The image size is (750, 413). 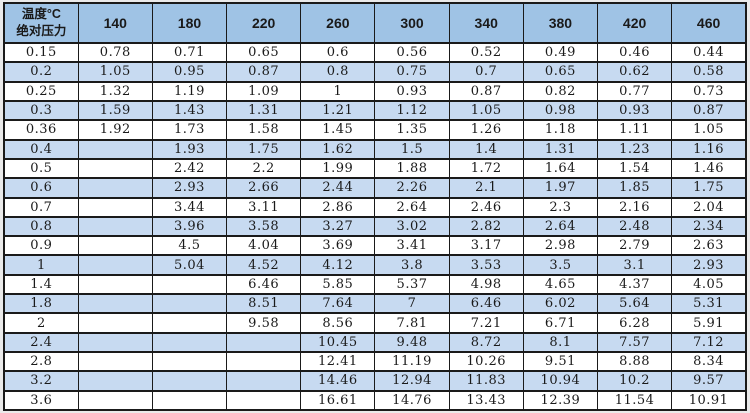 What do you see at coordinates (486, 226) in the screenshot?
I see `value-cell: 2.82` at bounding box center [486, 226].